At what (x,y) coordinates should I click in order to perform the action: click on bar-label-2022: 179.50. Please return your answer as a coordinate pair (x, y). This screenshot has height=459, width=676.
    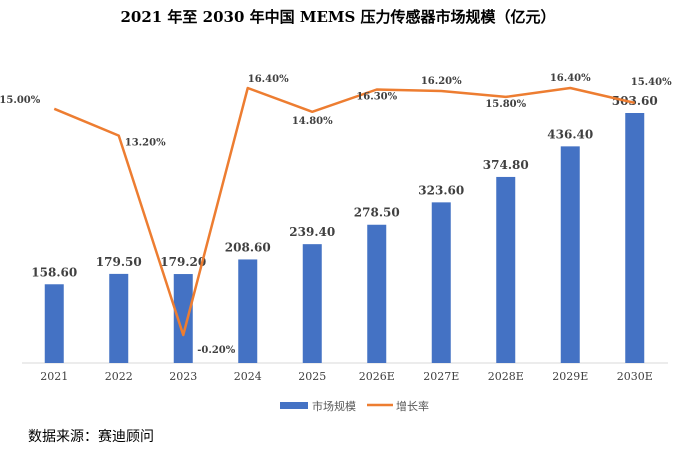
    Looking at the image, I should click on (119, 262).